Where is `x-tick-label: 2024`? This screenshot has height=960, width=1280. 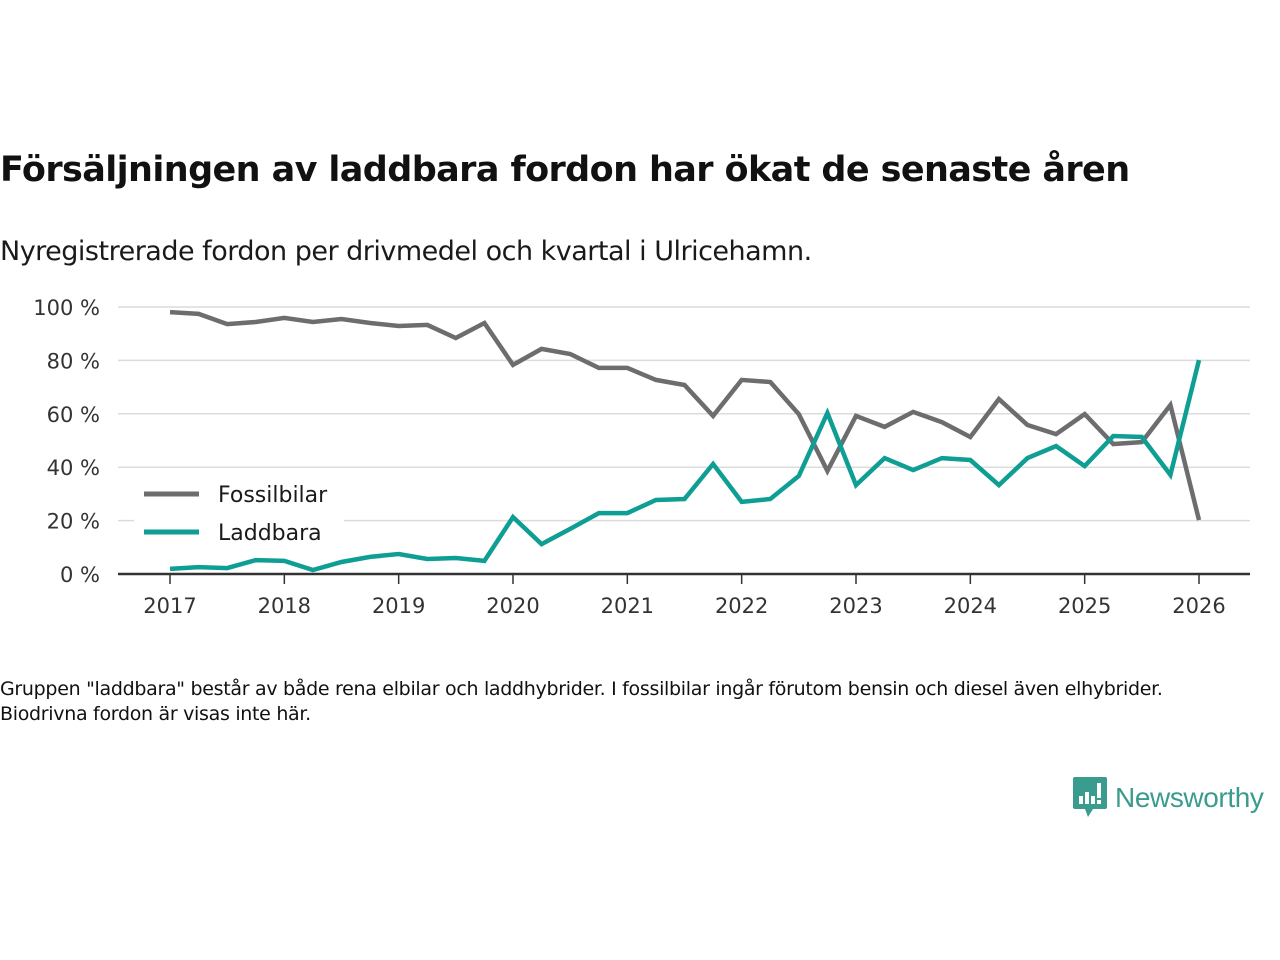 x-tick-label: 2024 is located at coordinates (970, 606).